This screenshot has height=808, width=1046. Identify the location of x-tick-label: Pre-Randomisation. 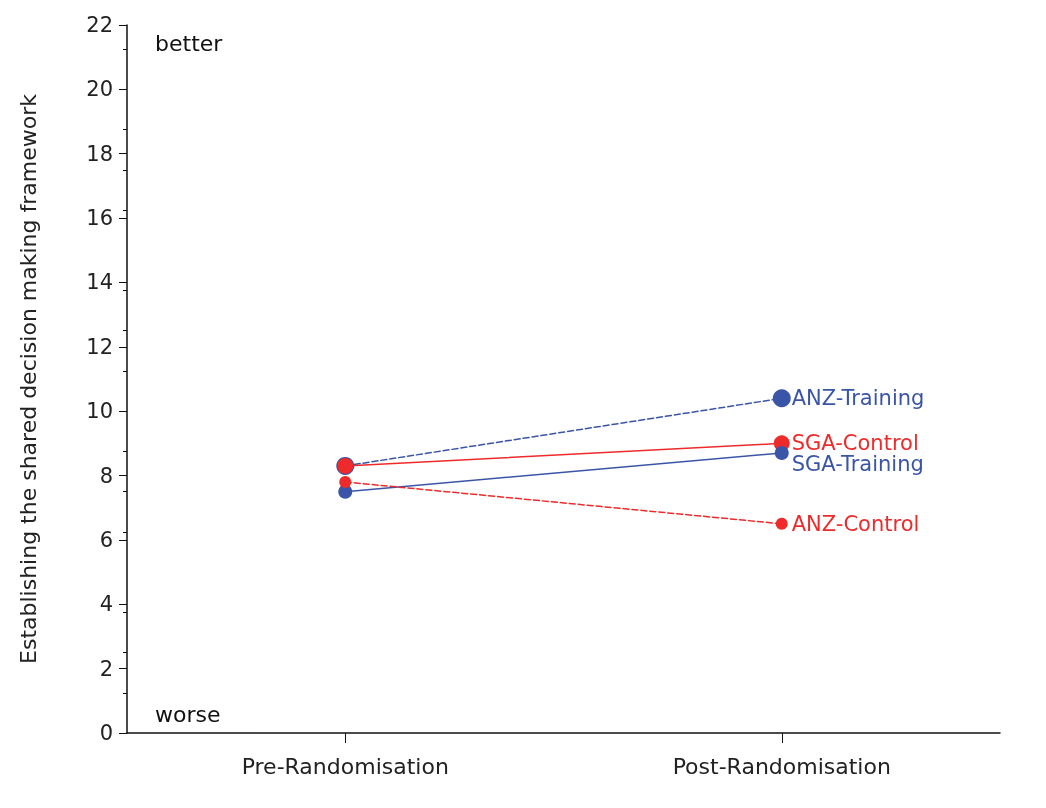
(345, 766).